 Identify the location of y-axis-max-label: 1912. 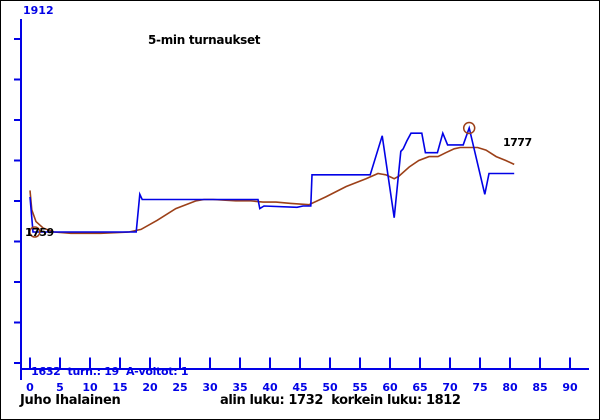
(38, 10).